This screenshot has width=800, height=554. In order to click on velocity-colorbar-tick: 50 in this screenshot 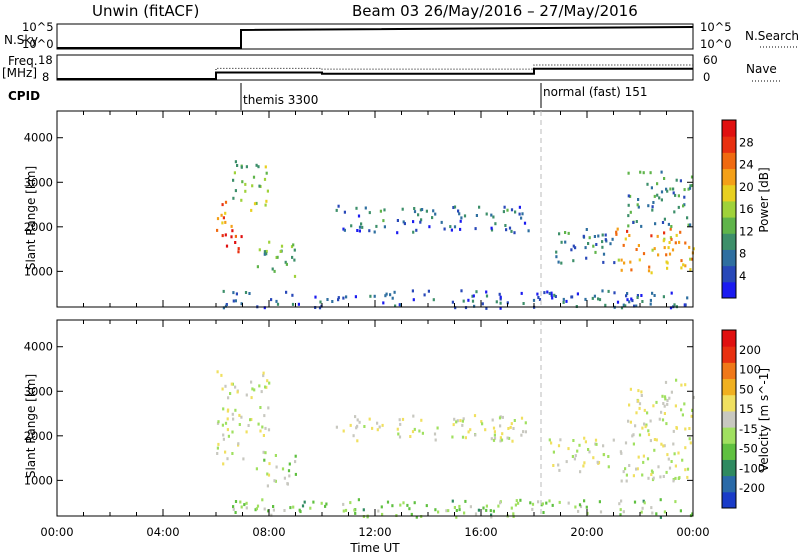, I will do `click(746, 389)`.